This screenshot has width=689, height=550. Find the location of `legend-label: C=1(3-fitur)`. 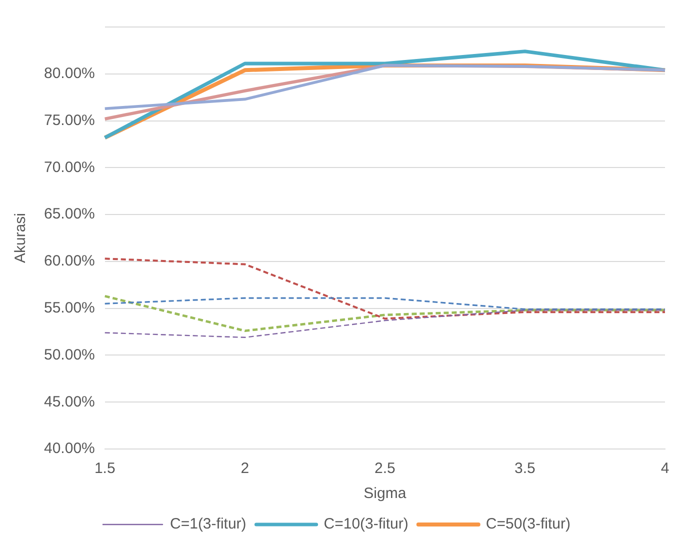

legend-label: C=1(3-fitur) is located at coordinates (208, 524).